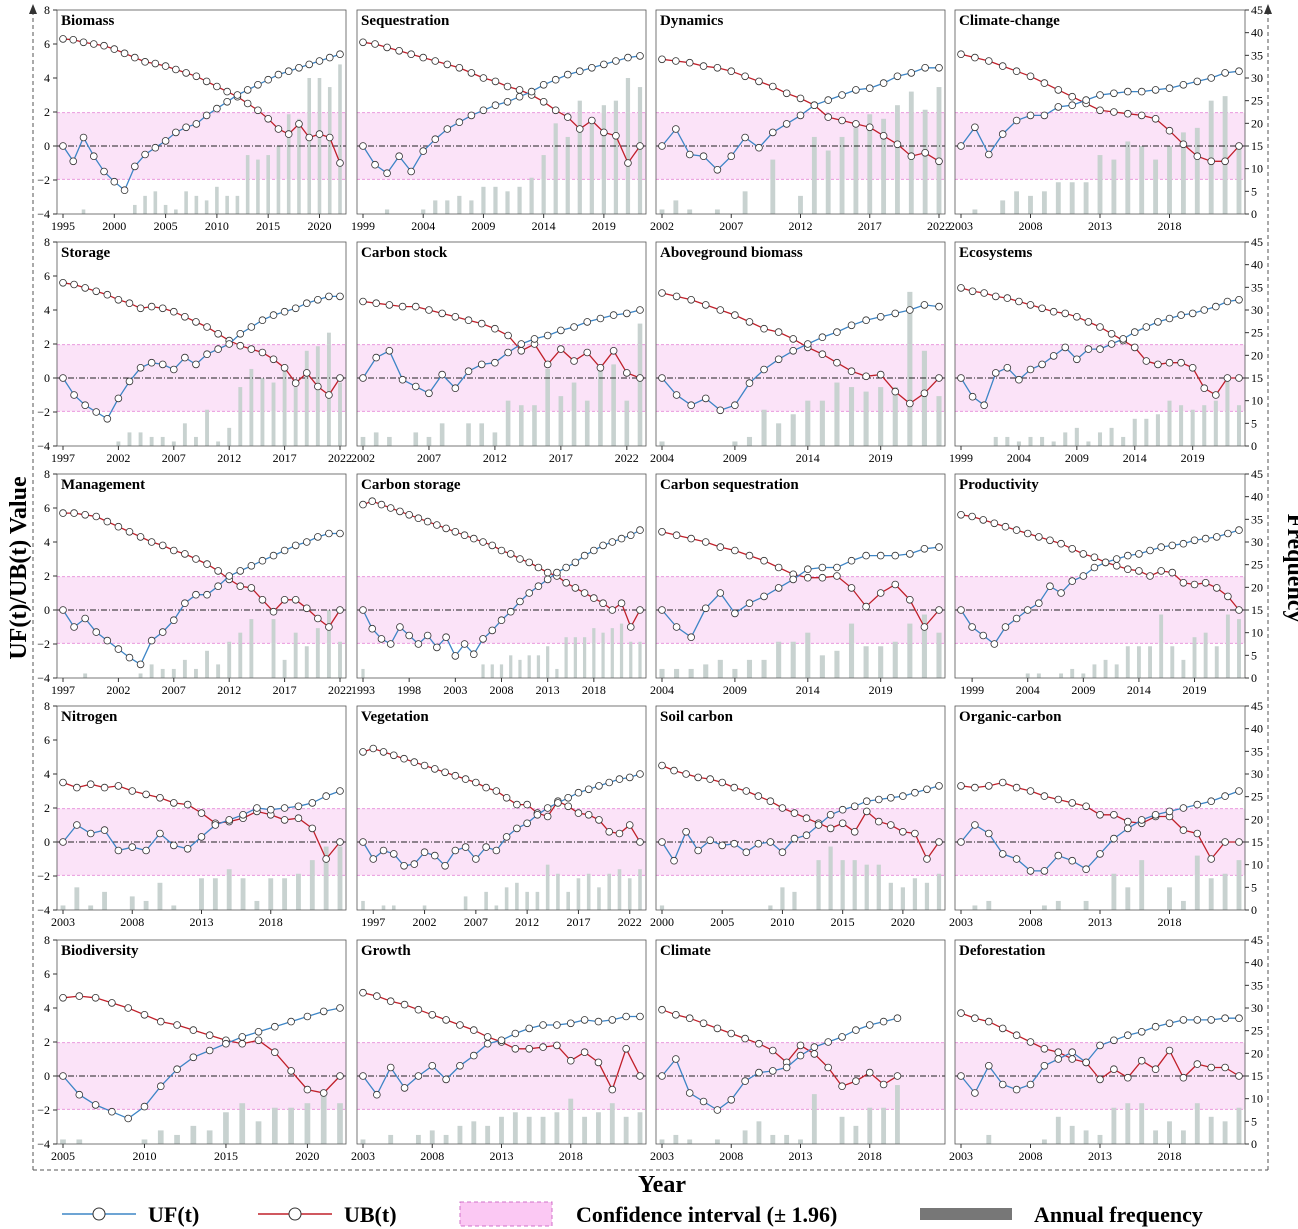 Image resolution: width=1298 pixels, height=1229 pixels. I want to click on panel-title: Biodiversity, so click(100, 951).